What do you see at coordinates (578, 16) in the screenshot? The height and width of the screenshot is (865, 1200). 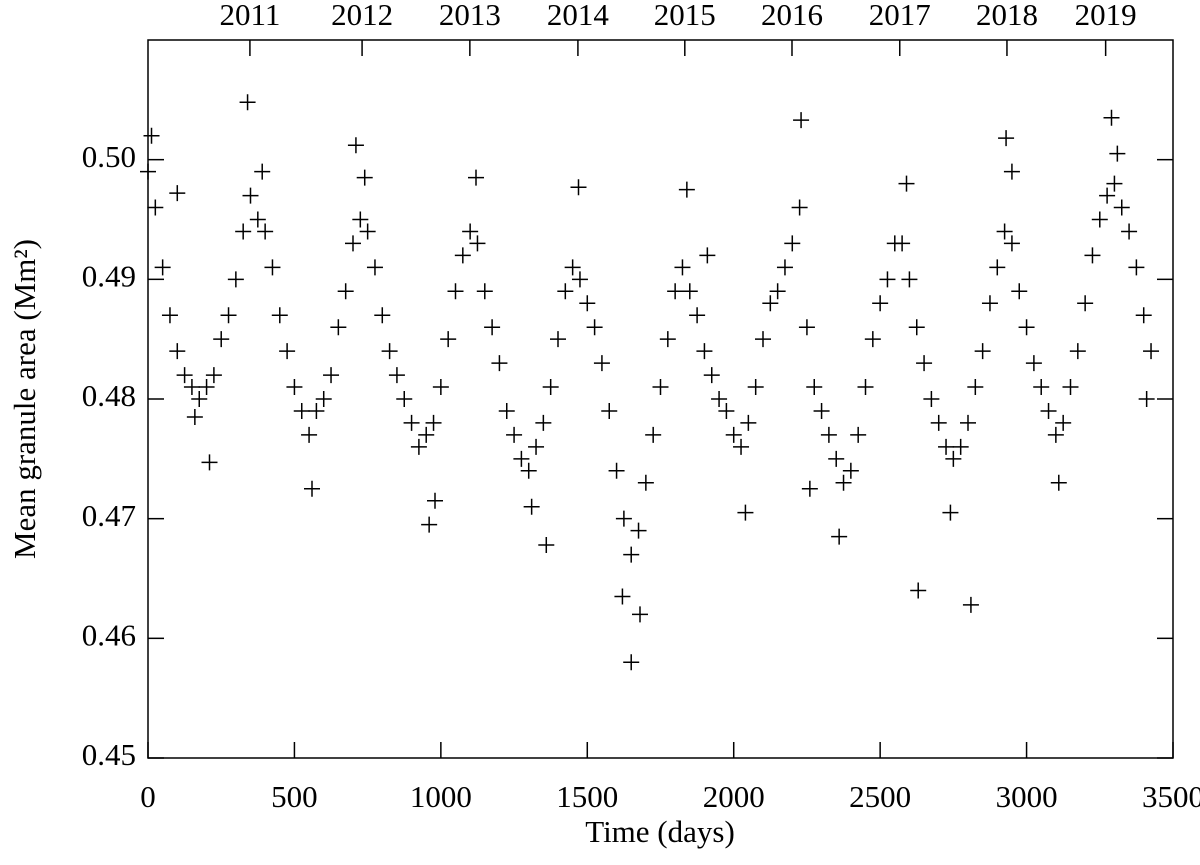 I see `top-tick-label: 2014` at bounding box center [578, 16].